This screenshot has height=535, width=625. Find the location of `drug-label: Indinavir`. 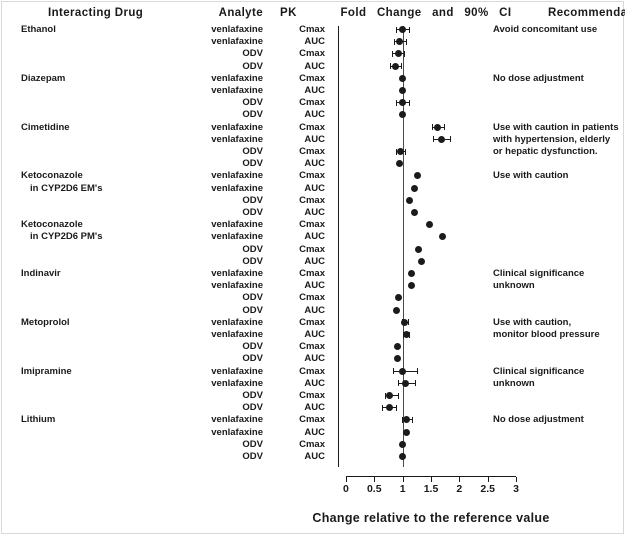

drug-label: Indinavir is located at coordinates (41, 273).